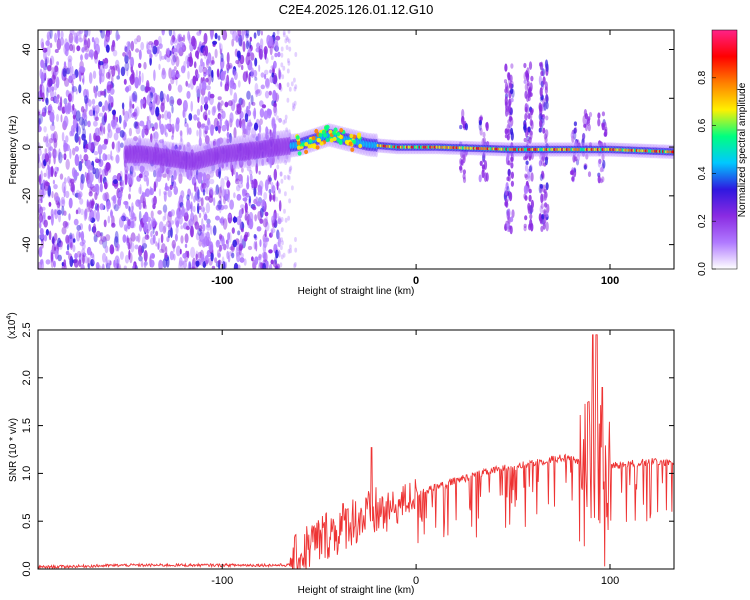 This screenshot has width=750, height=600. What do you see at coordinates (27, 377) in the screenshot?
I see `snr-ytick-label: 2.0` at bounding box center [27, 377].